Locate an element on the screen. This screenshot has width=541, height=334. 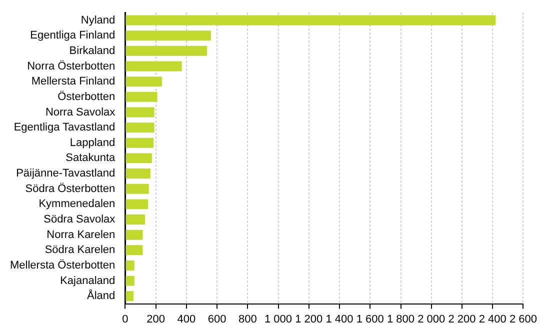
y-tick-label: Birkaland is located at coordinates (92, 50).